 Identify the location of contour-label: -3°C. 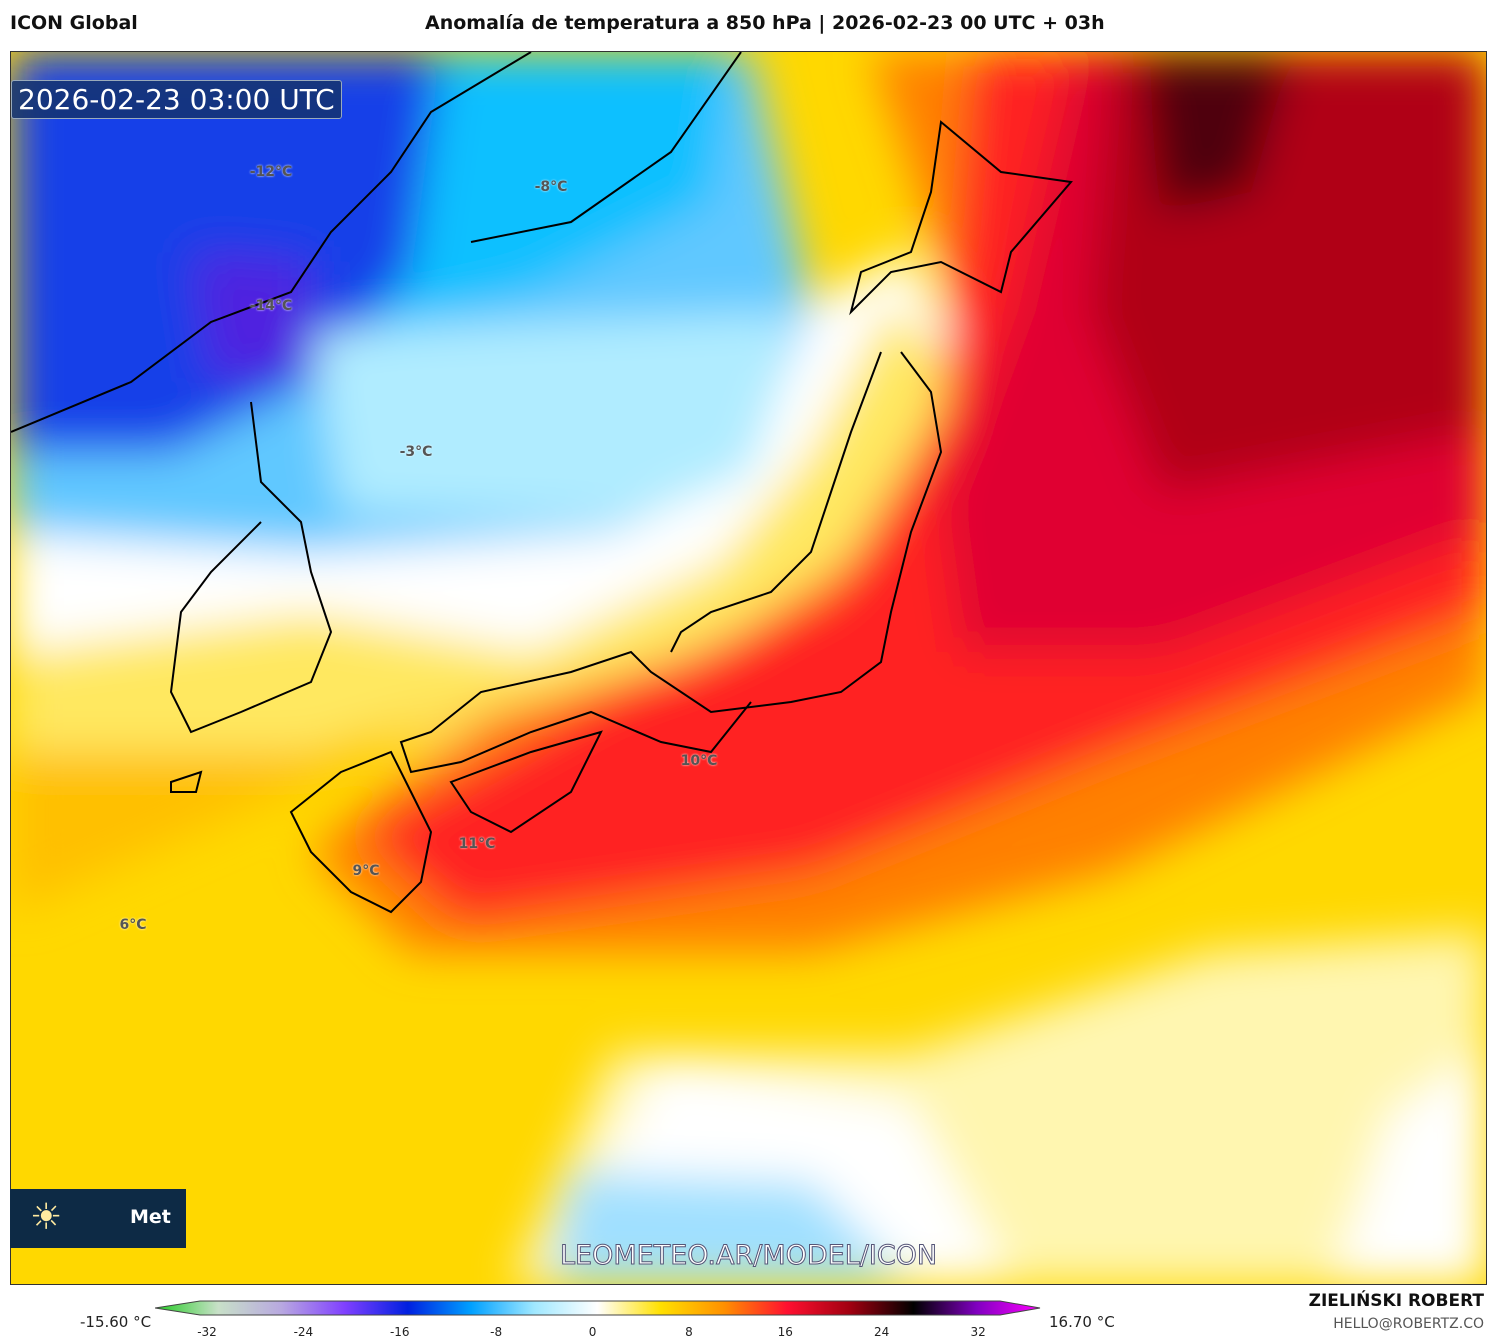
(416, 452).